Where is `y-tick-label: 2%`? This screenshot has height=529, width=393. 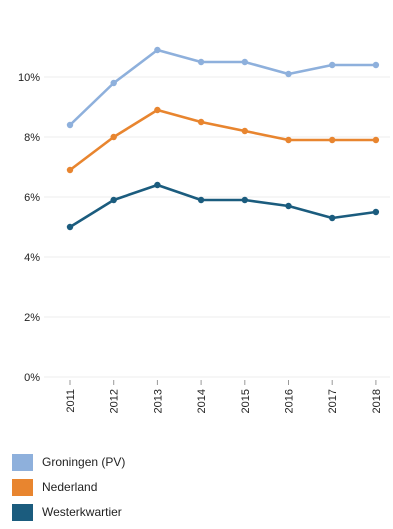 y-tick-label: 2% is located at coordinates (32, 318).